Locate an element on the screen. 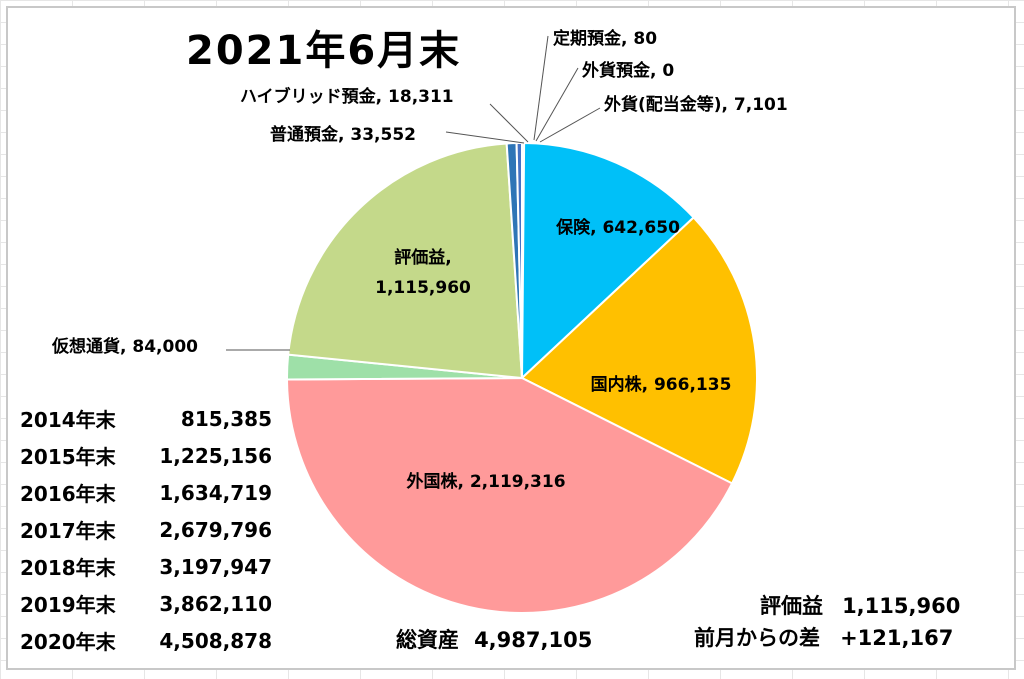 Image resolution: width=1024 pixels, height=679 pixels. total-assets: 総資産 4,987,105 is located at coordinates (494, 639).